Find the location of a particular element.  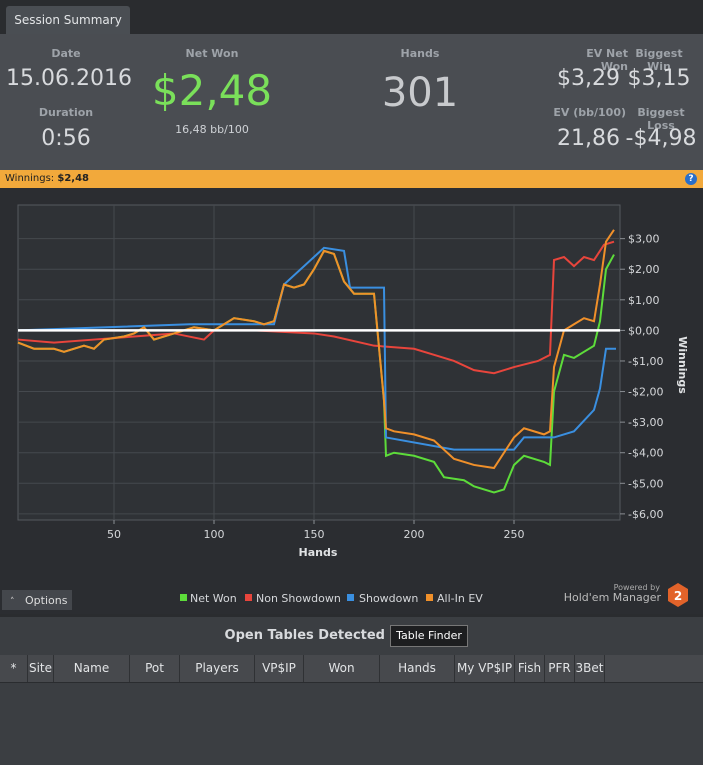

date-label: Date is located at coordinates (66, 53).